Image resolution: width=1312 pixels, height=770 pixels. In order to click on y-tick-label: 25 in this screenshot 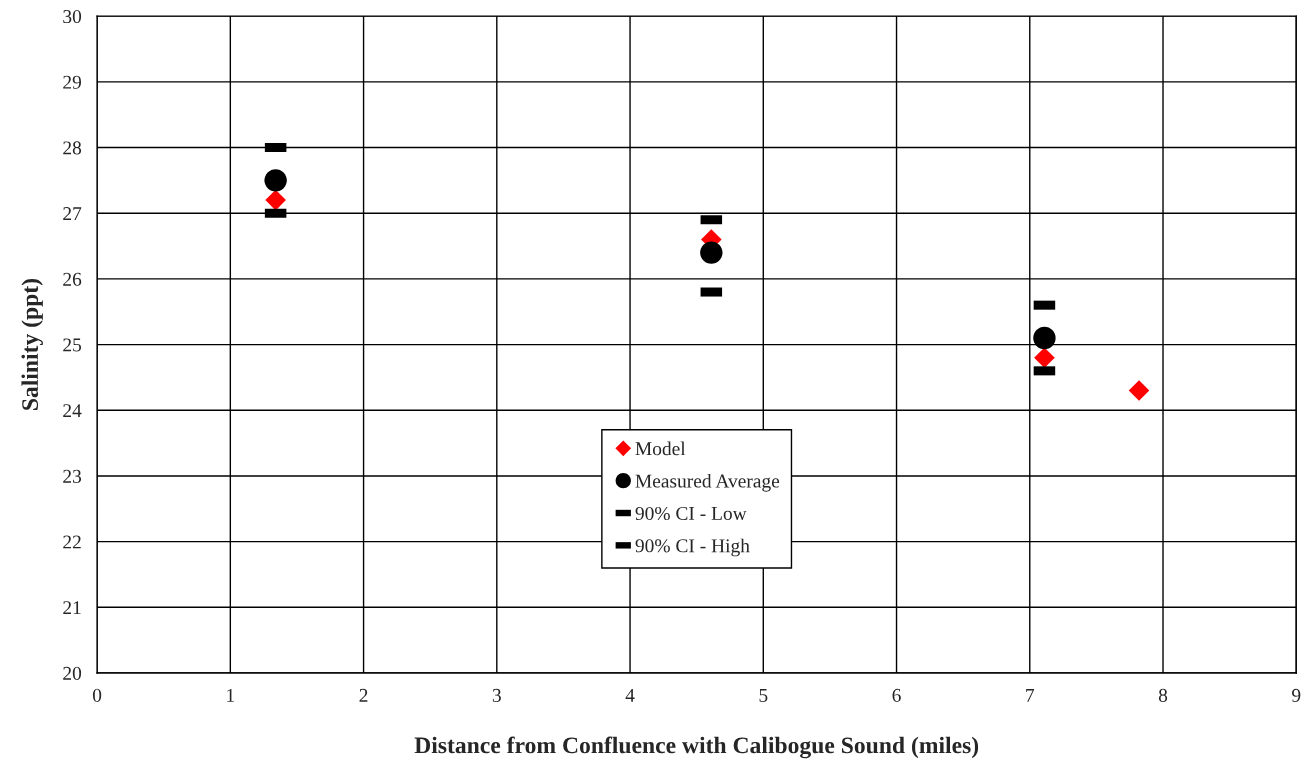, I will do `click(72, 345)`.